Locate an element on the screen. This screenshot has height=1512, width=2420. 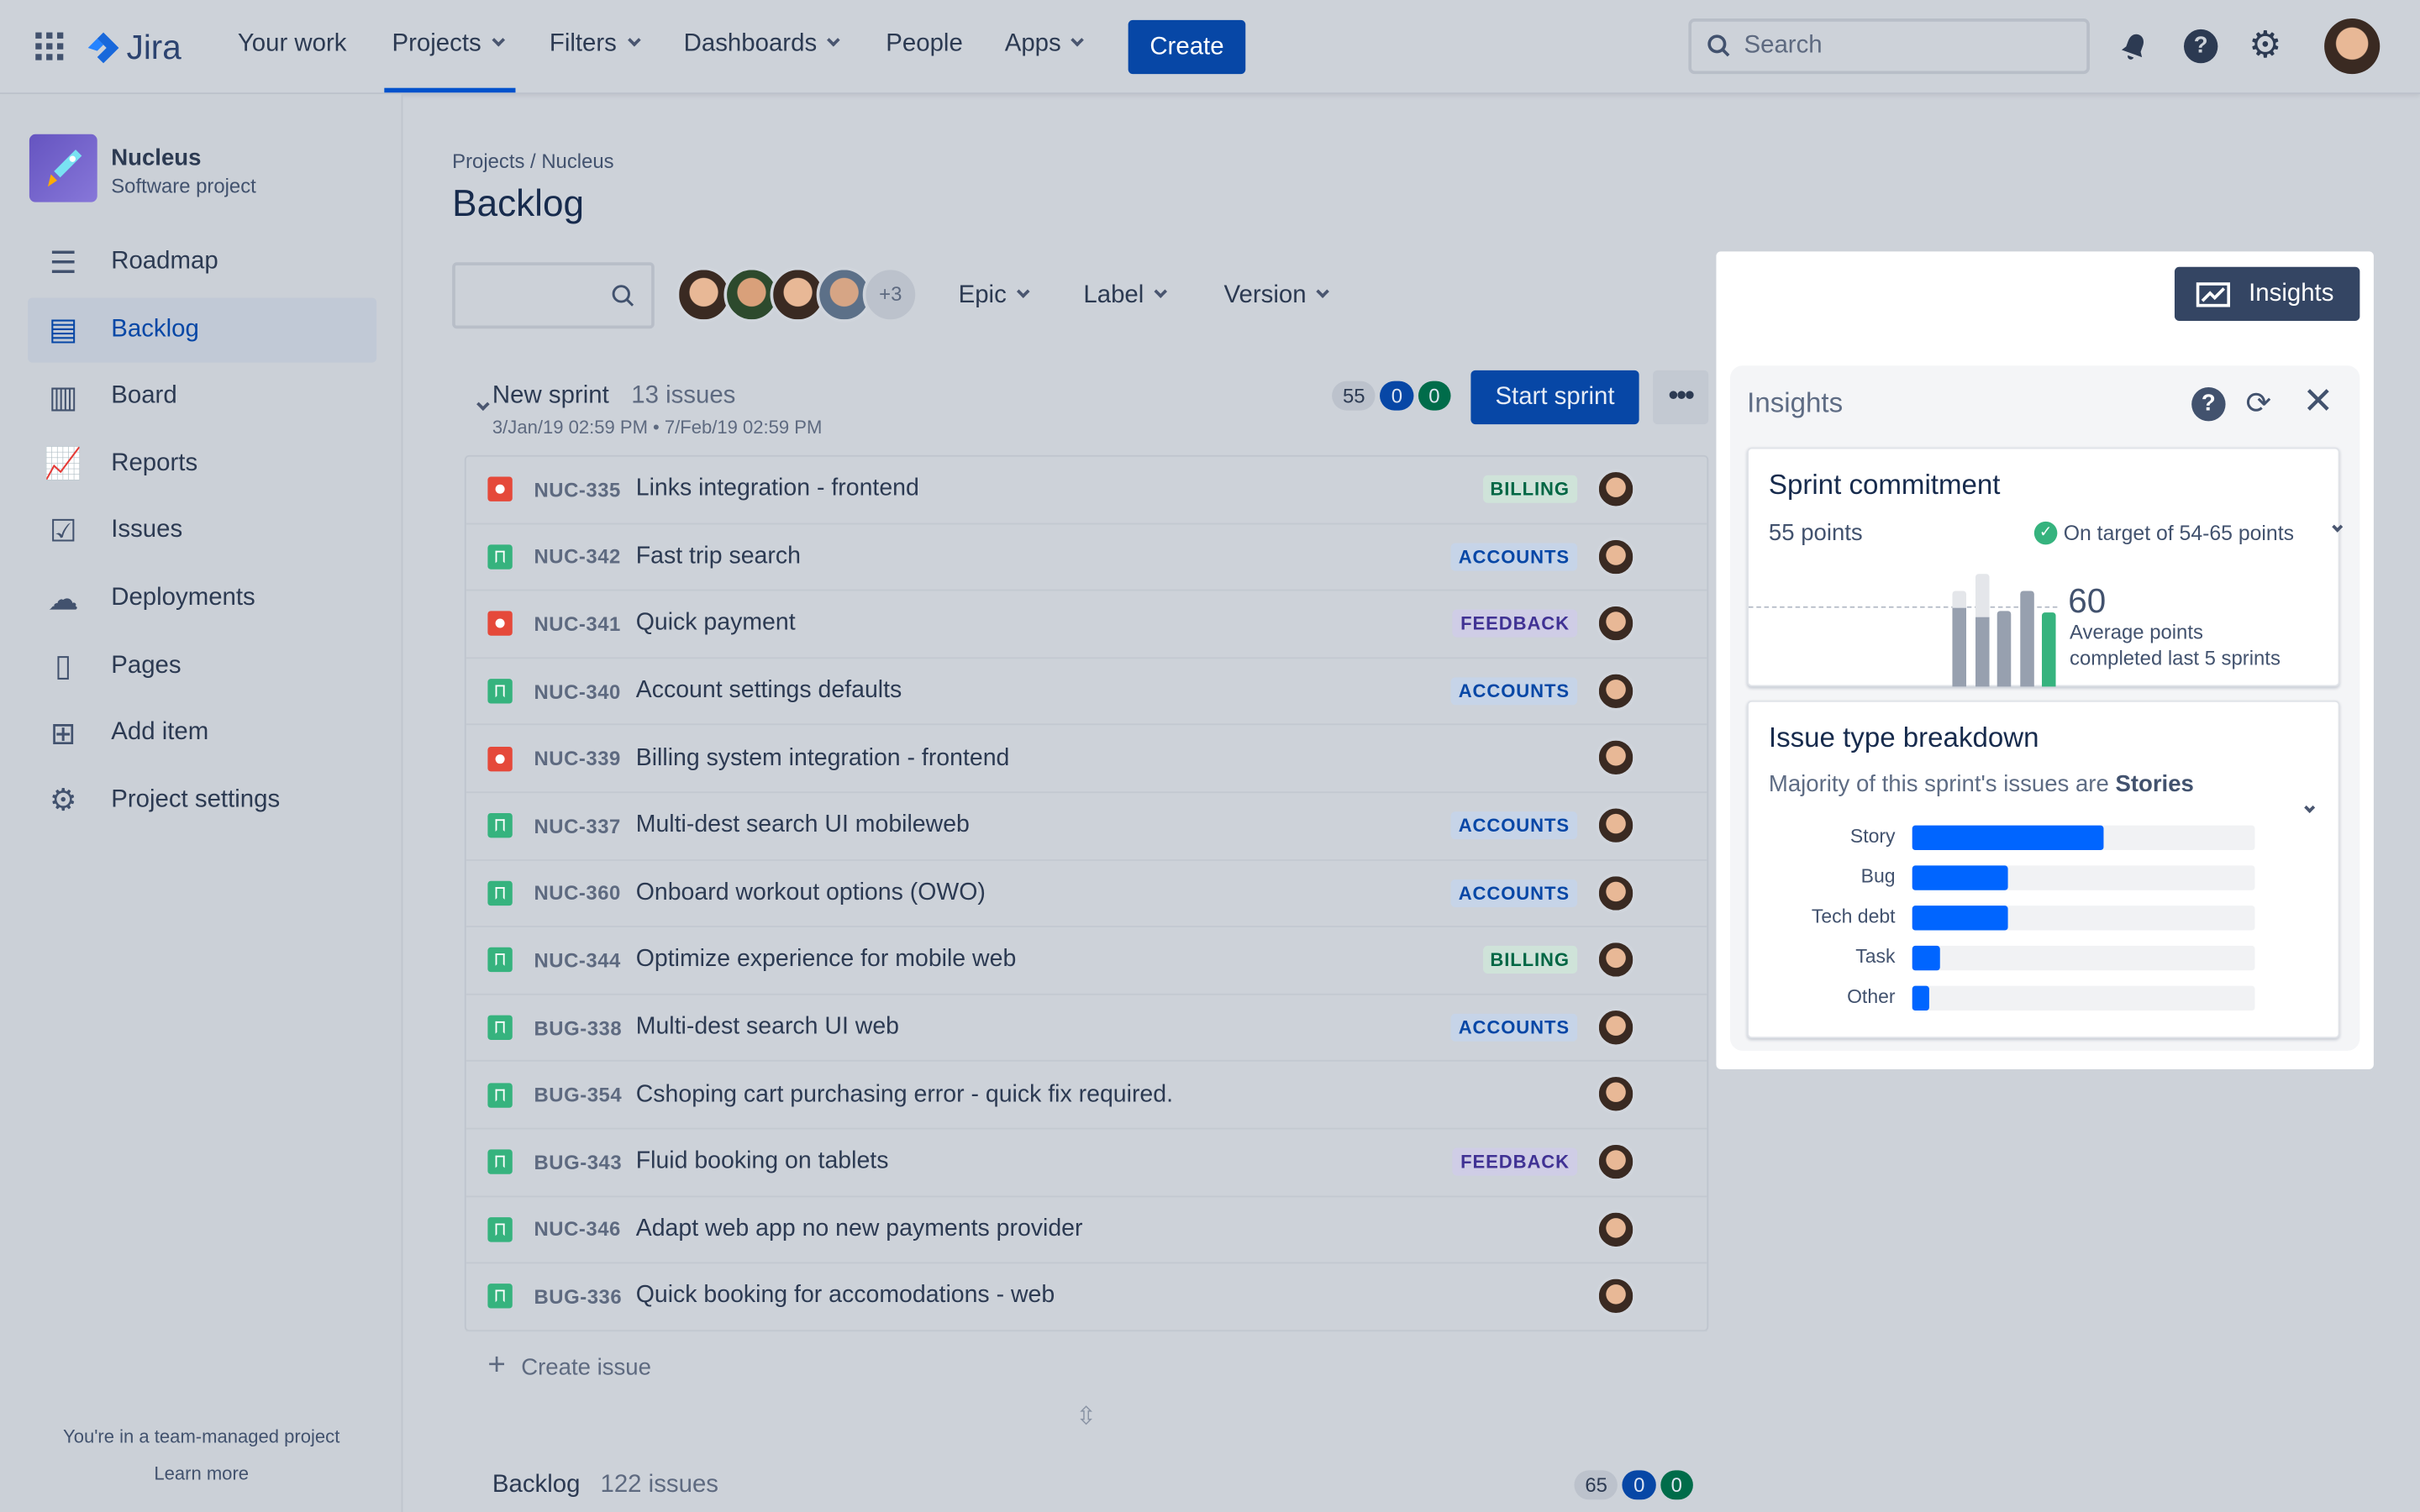
chevron-down-icon is located at coordinates (498, 40).